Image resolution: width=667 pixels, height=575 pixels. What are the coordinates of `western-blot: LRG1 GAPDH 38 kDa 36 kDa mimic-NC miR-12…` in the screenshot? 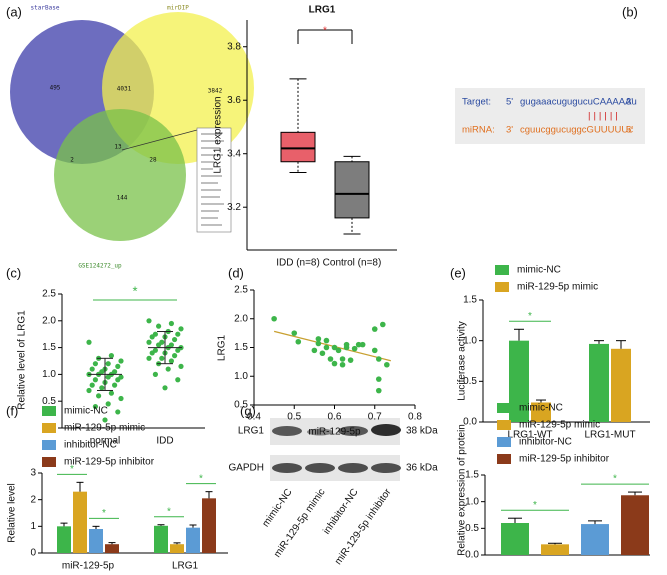 It's located at (333, 492).